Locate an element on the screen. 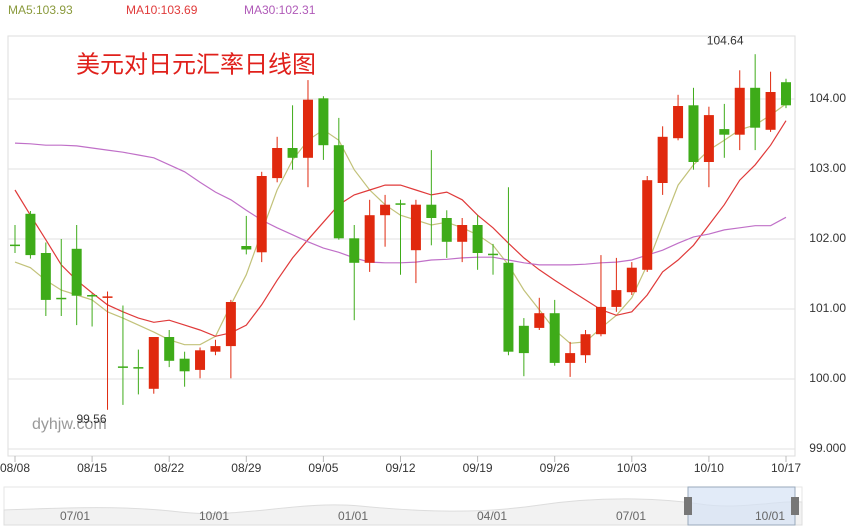  x-tick-label: 08/08 is located at coordinates (15, 468).